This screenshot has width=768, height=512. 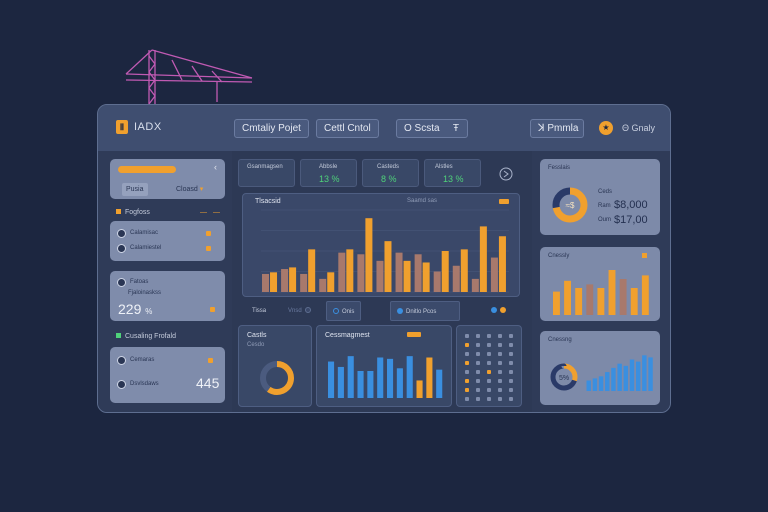 I want to click on capacity-card: Cnessly, so click(x=600, y=284).